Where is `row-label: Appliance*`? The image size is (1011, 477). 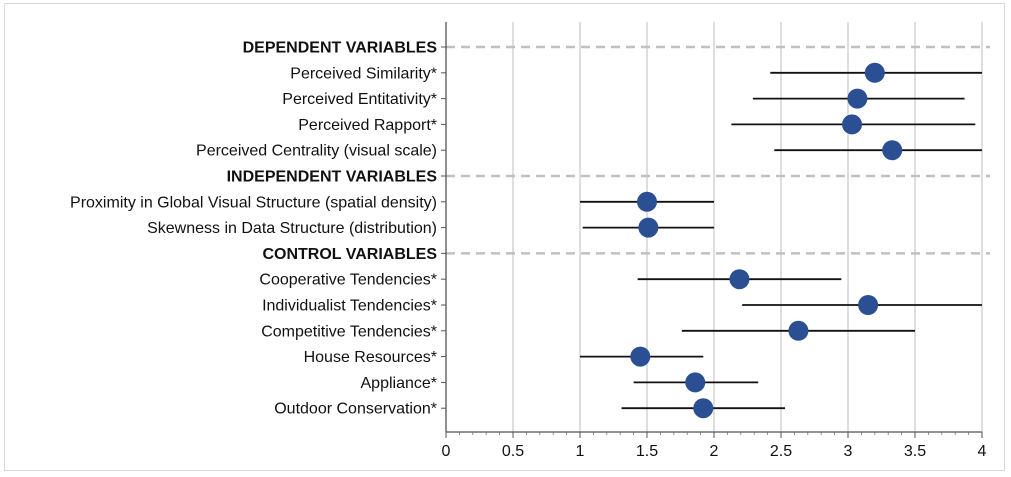
row-label: Appliance* is located at coordinates (399, 383).